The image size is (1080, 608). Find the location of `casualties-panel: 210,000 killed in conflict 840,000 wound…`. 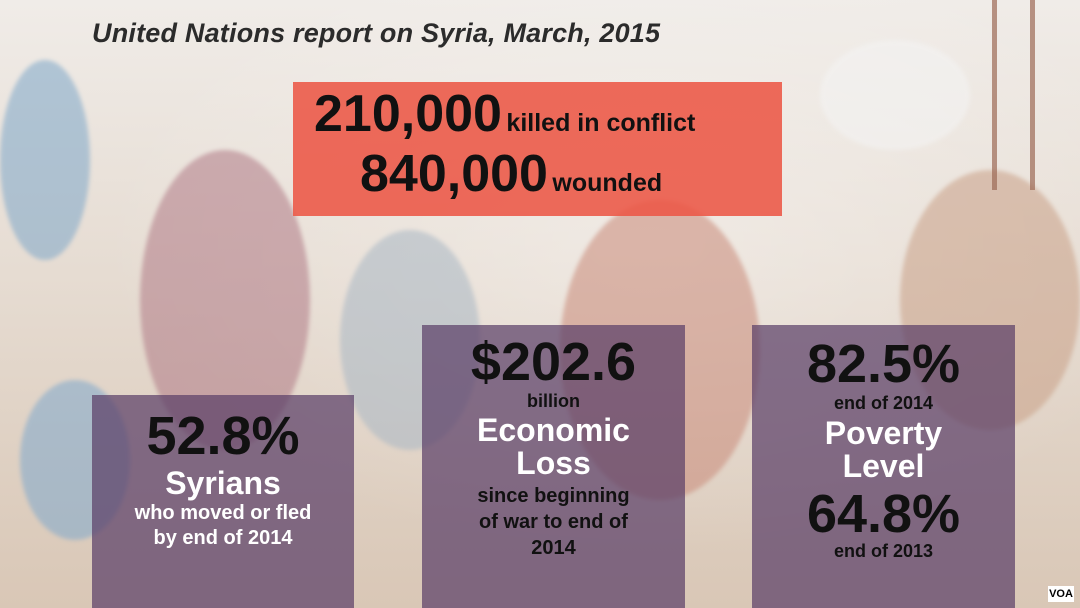

casualties-panel: 210,000 killed in conflict 840,000 wound… is located at coordinates (537, 149).